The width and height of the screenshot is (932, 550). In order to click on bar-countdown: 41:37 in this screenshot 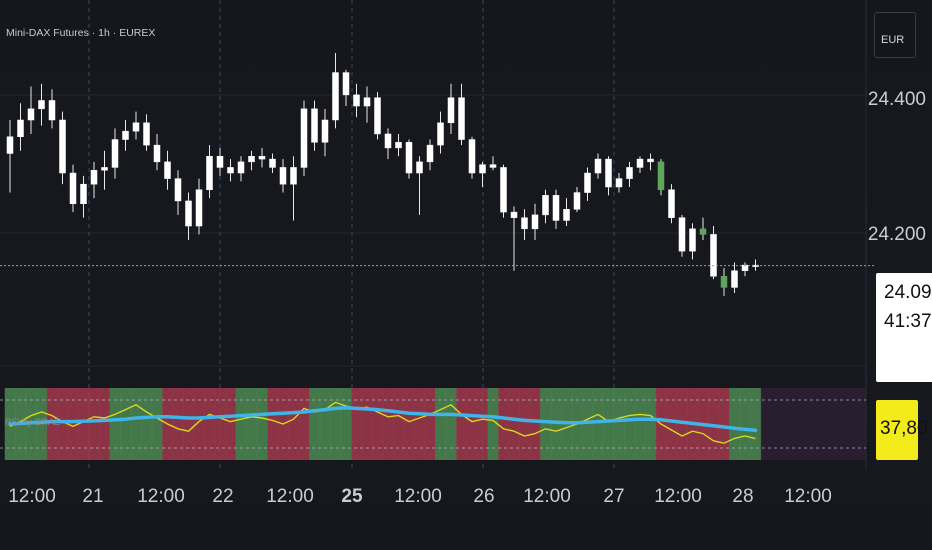, I will do `click(908, 321)`.